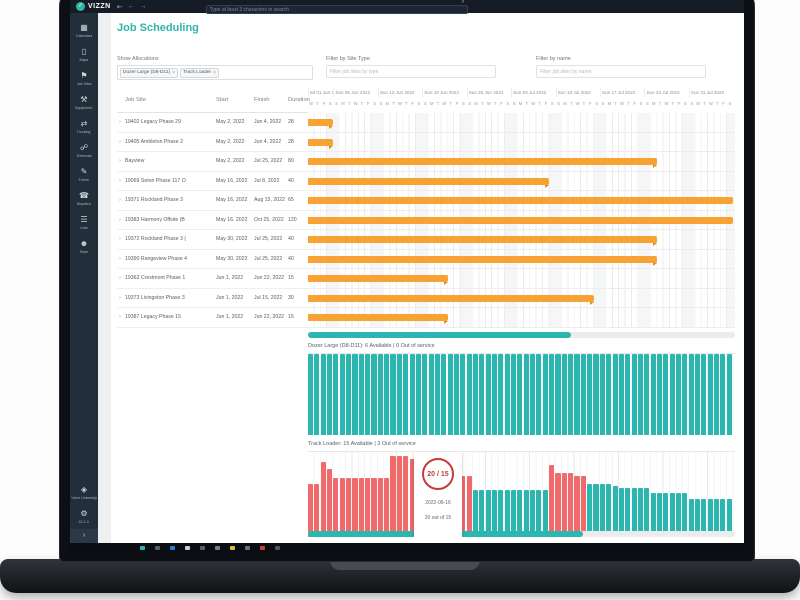  I want to click on allocation-tag-input: Dozer Large (D8-D11) × Track Loader ×, so click(215, 72).